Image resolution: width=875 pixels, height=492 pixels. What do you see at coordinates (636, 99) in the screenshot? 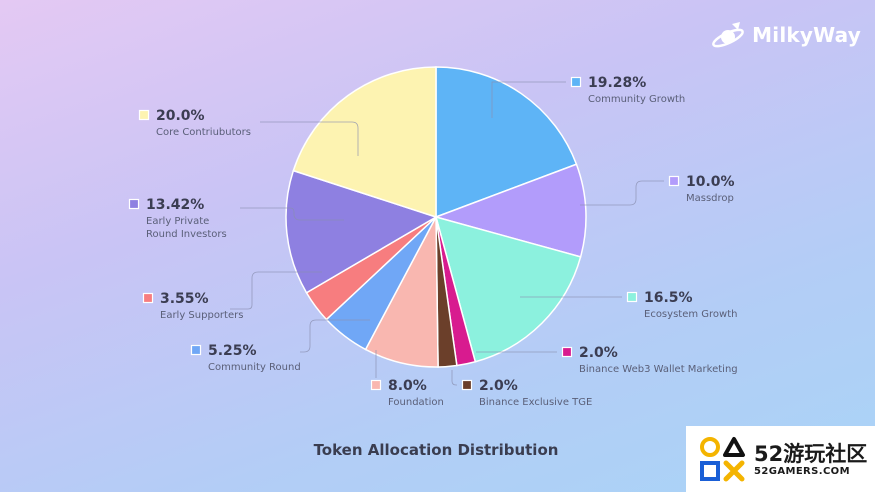
I see `slice-category-label: Community Growth` at bounding box center [636, 99].